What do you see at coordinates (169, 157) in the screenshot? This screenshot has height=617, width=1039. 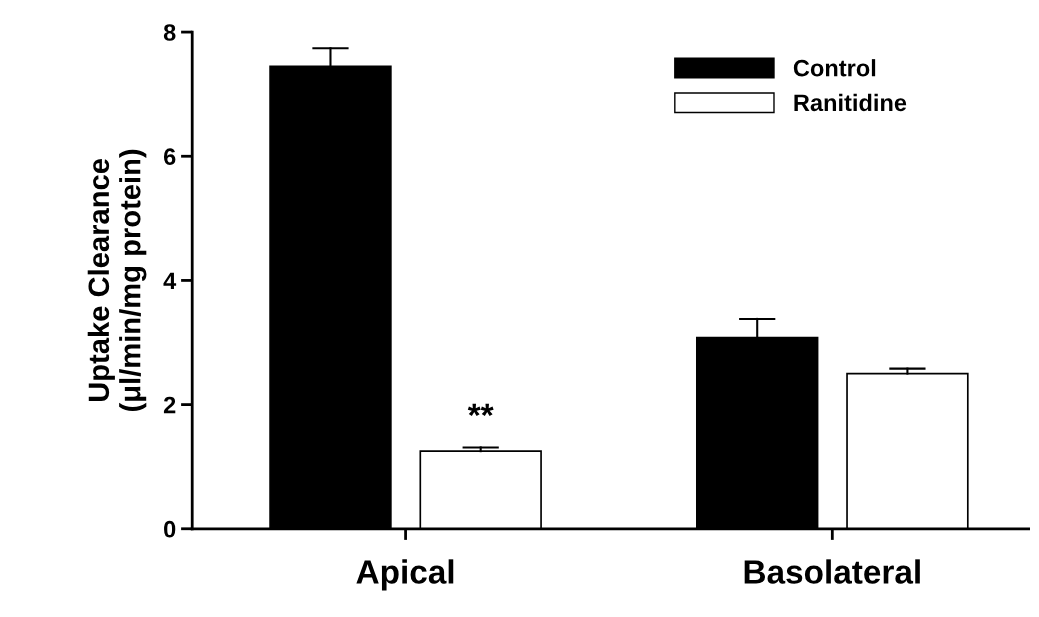 I see `y-tick-label: 6` at bounding box center [169, 157].